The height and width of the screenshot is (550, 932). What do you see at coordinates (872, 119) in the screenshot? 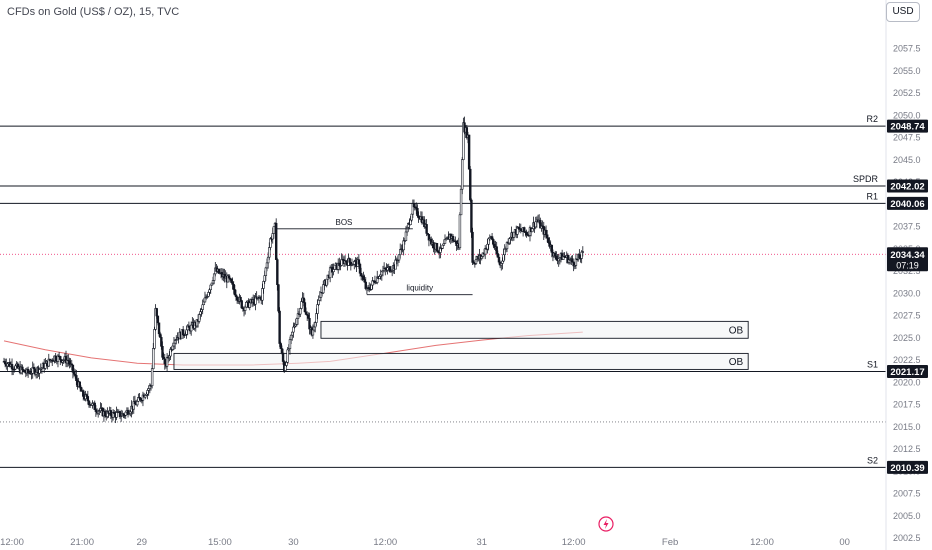
I see `level-label-r2: R2` at bounding box center [872, 119].